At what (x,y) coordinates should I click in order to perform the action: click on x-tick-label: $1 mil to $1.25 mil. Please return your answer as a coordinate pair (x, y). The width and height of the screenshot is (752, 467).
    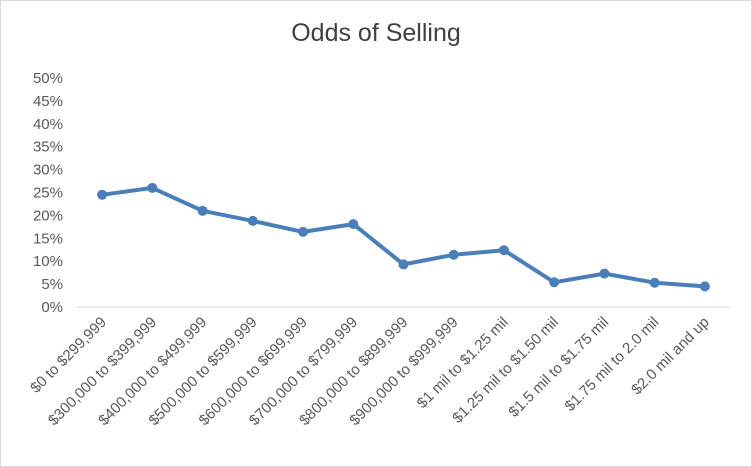
    Looking at the image, I should click on (463, 363).